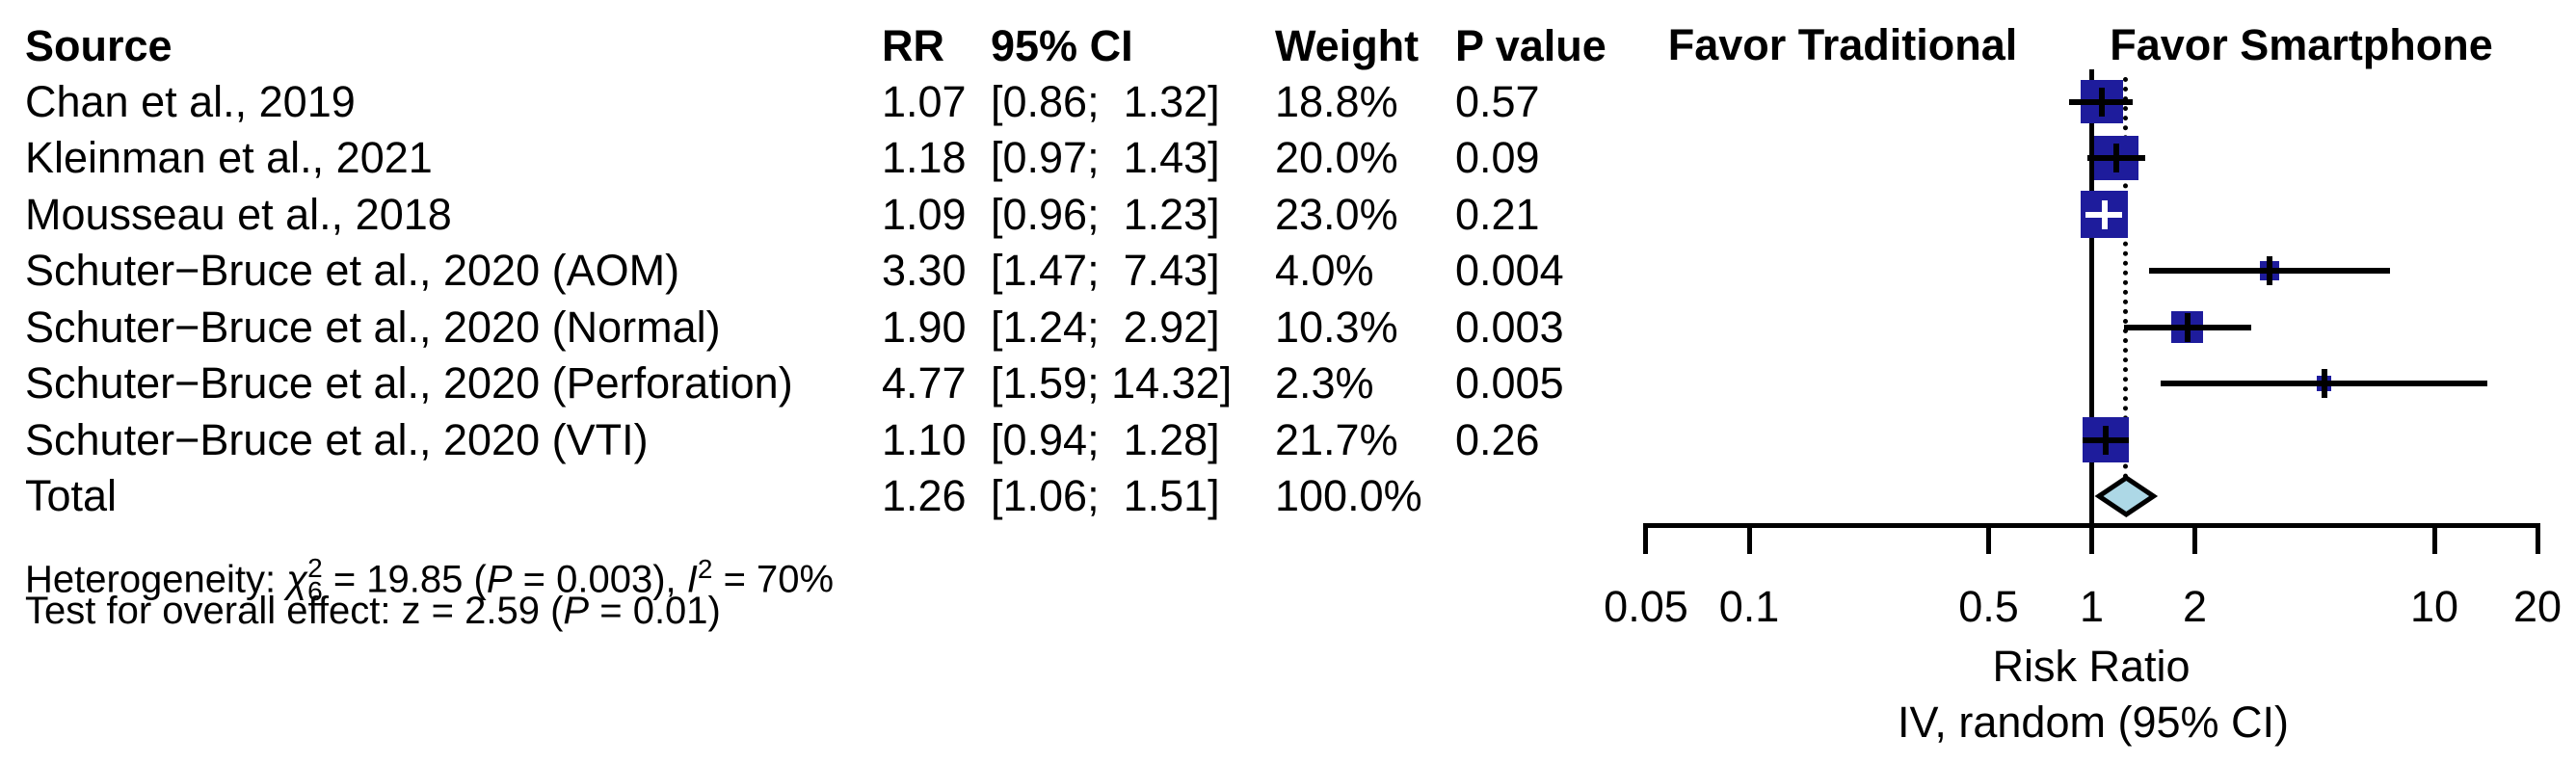 The image size is (2576, 764). What do you see at coordinates (404, 579) in the screenshot?
I see `heterogeneity-mid: = 19.85 (` at bounding box center [404, 579].